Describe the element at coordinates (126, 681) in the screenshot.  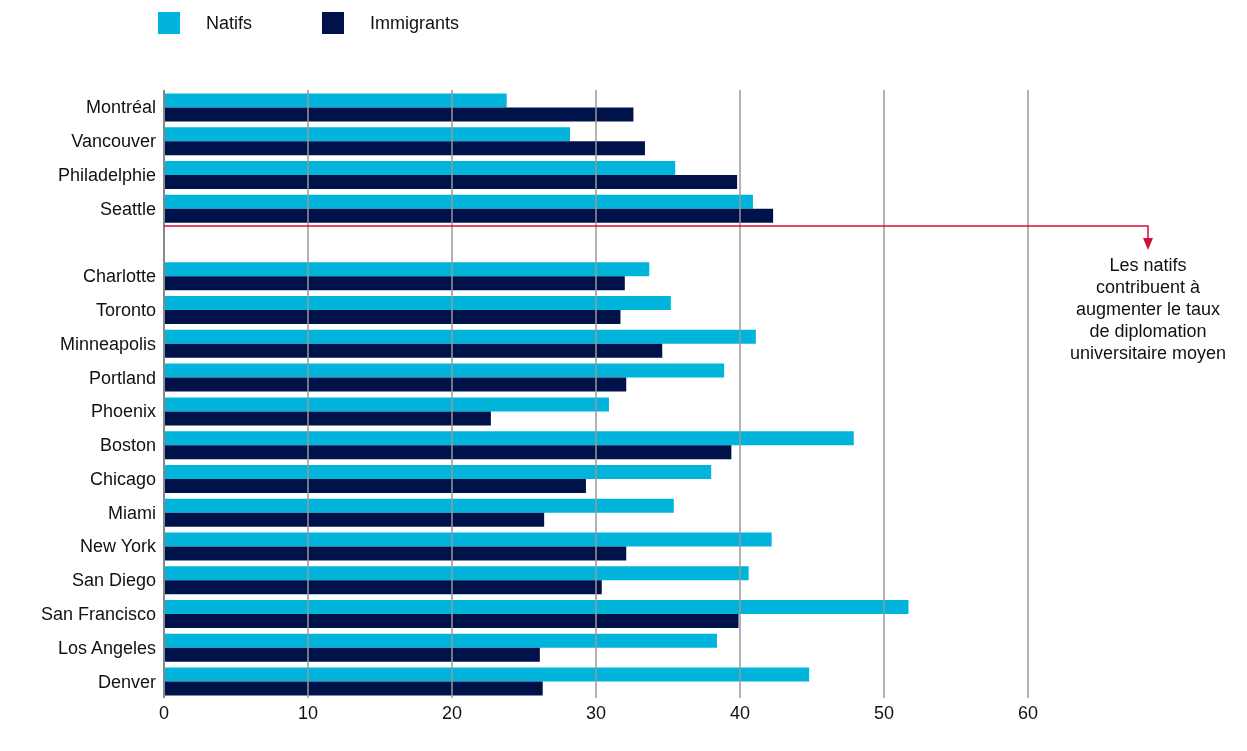
I see `y-tick-label: Denver` at that location.